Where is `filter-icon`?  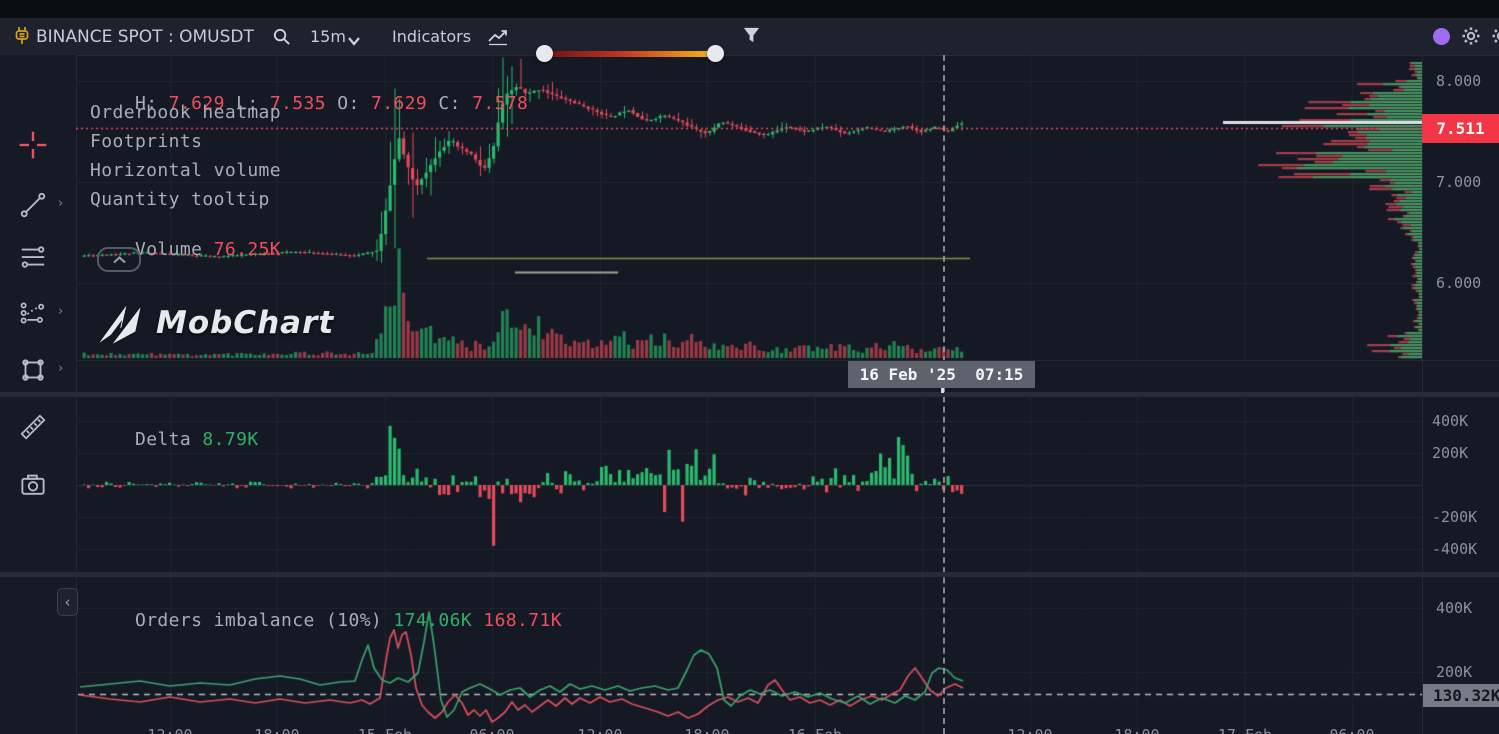 filter-icon is located at coordinates (751, 37).